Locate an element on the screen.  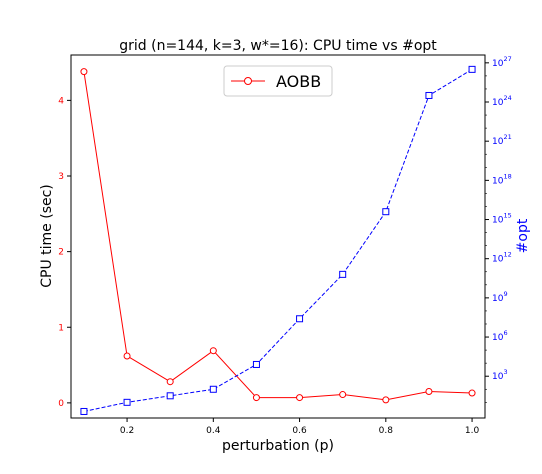
x-tick-label: 0.2 is located at coordinates (127, 431).